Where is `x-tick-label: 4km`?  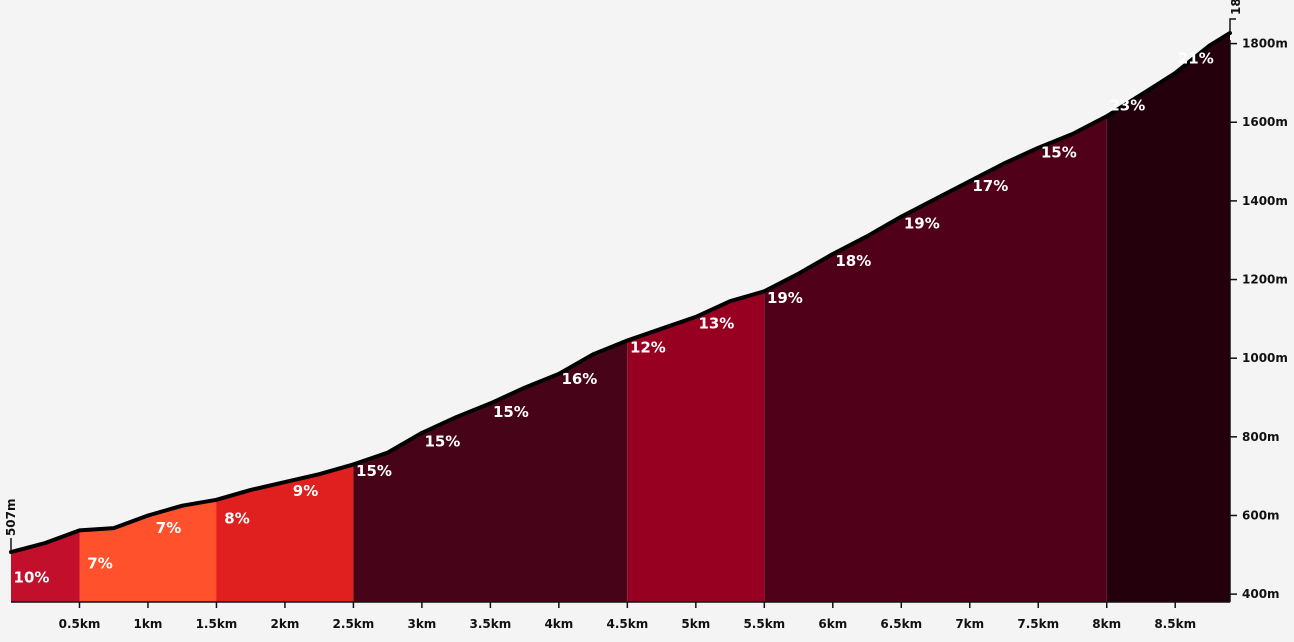
x-tick-label: 4km is located at coordinates (558, 624).